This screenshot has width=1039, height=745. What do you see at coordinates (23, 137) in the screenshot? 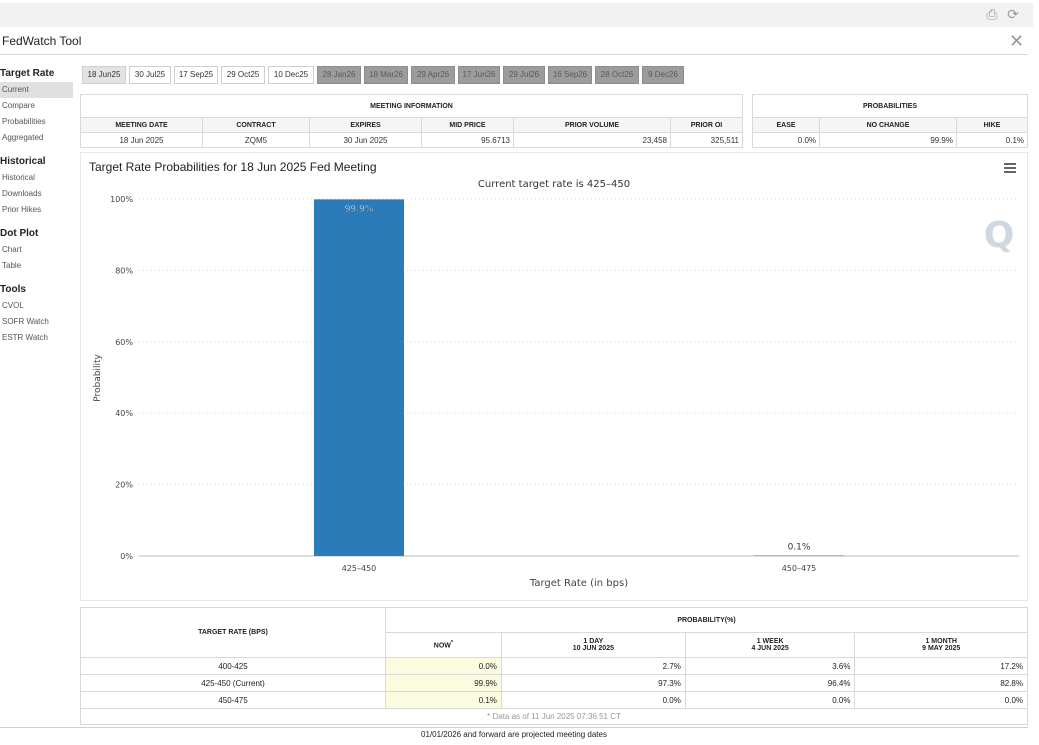
I see `sidebar-item-aggregated: Aggregated` at bounding box center [23, 137].